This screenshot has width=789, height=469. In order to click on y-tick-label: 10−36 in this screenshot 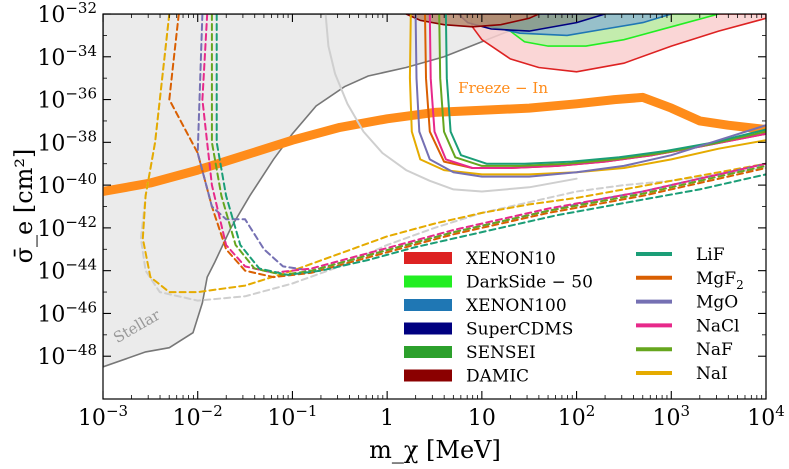, I will do `click(67, 99)`.